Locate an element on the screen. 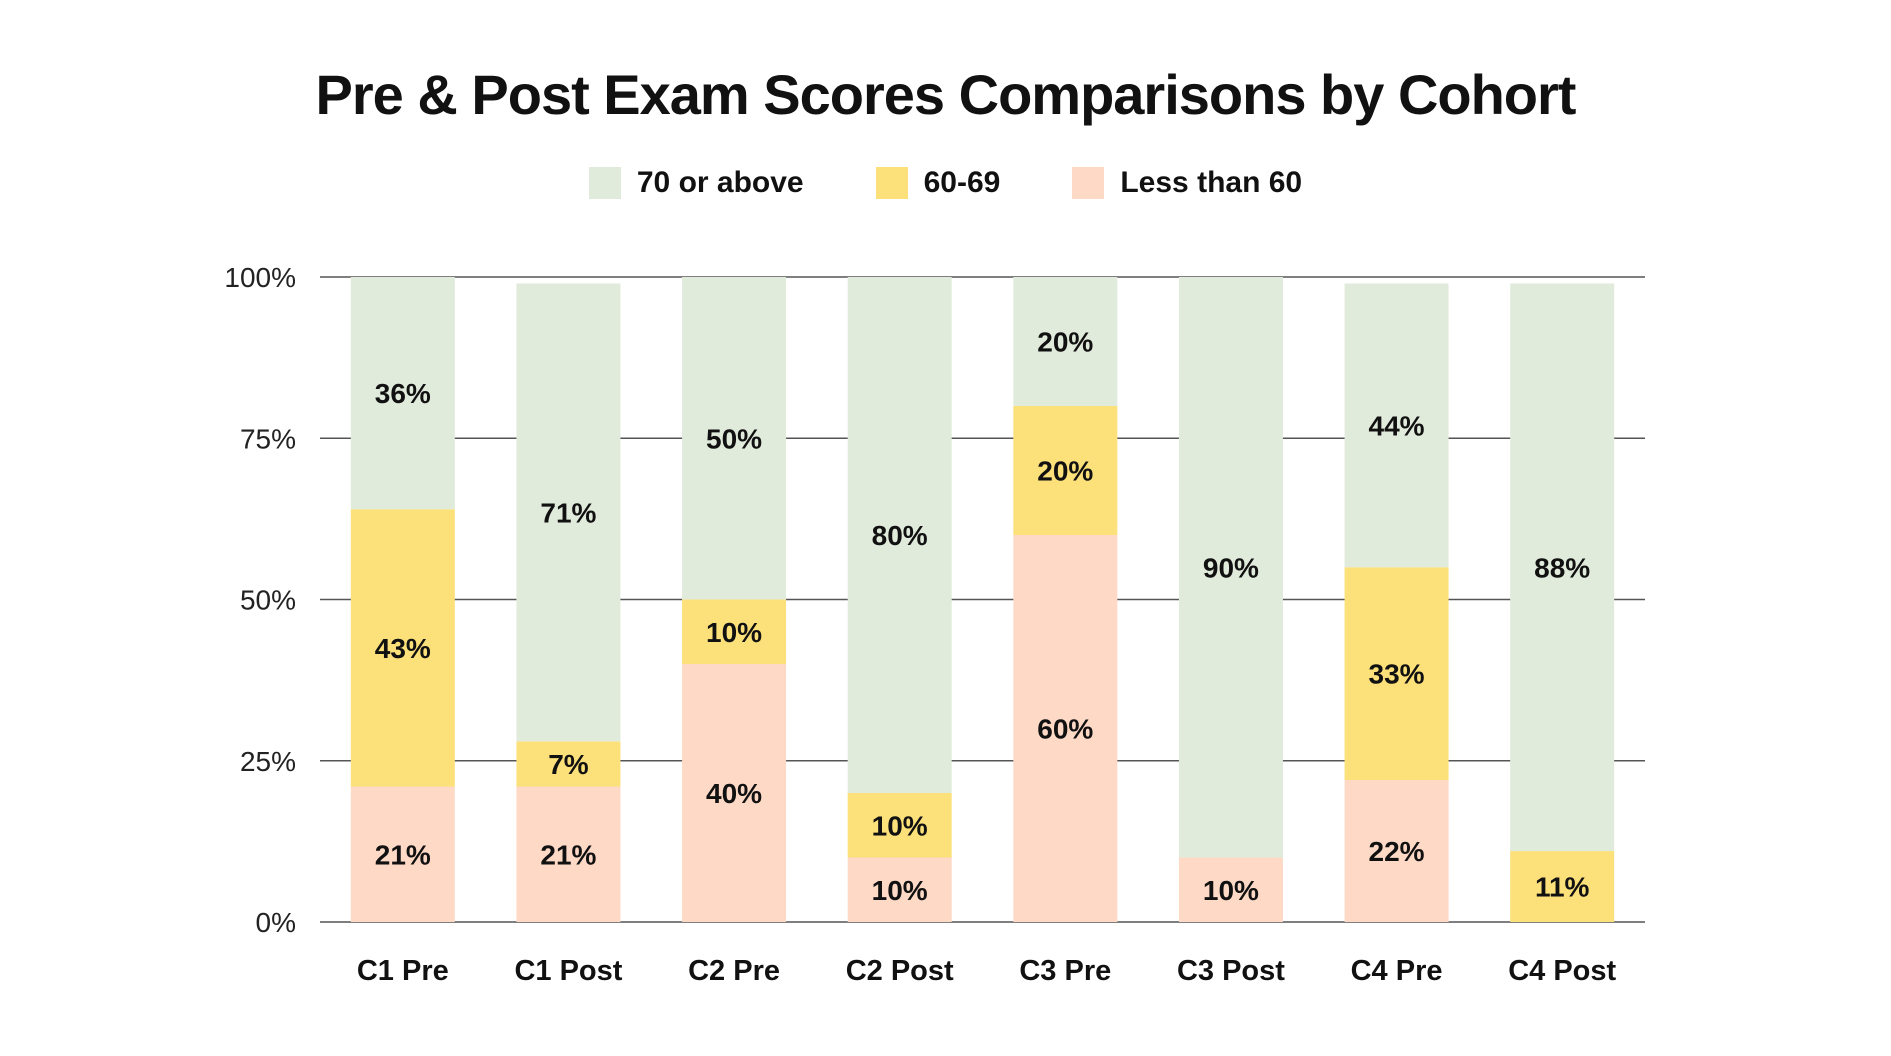 The image size is (1891, 1056). data-label: 33% is located at coordinates (1397, 674).